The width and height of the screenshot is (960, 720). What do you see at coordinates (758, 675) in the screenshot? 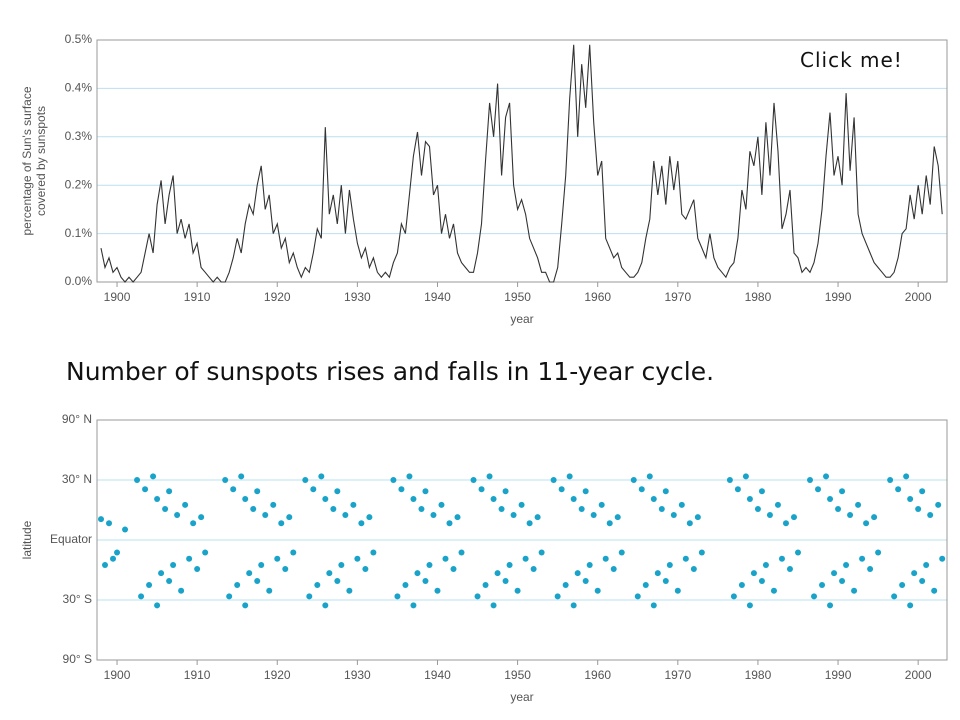
I see `x-tick-label: 1980` at bounding box center [758, 675].